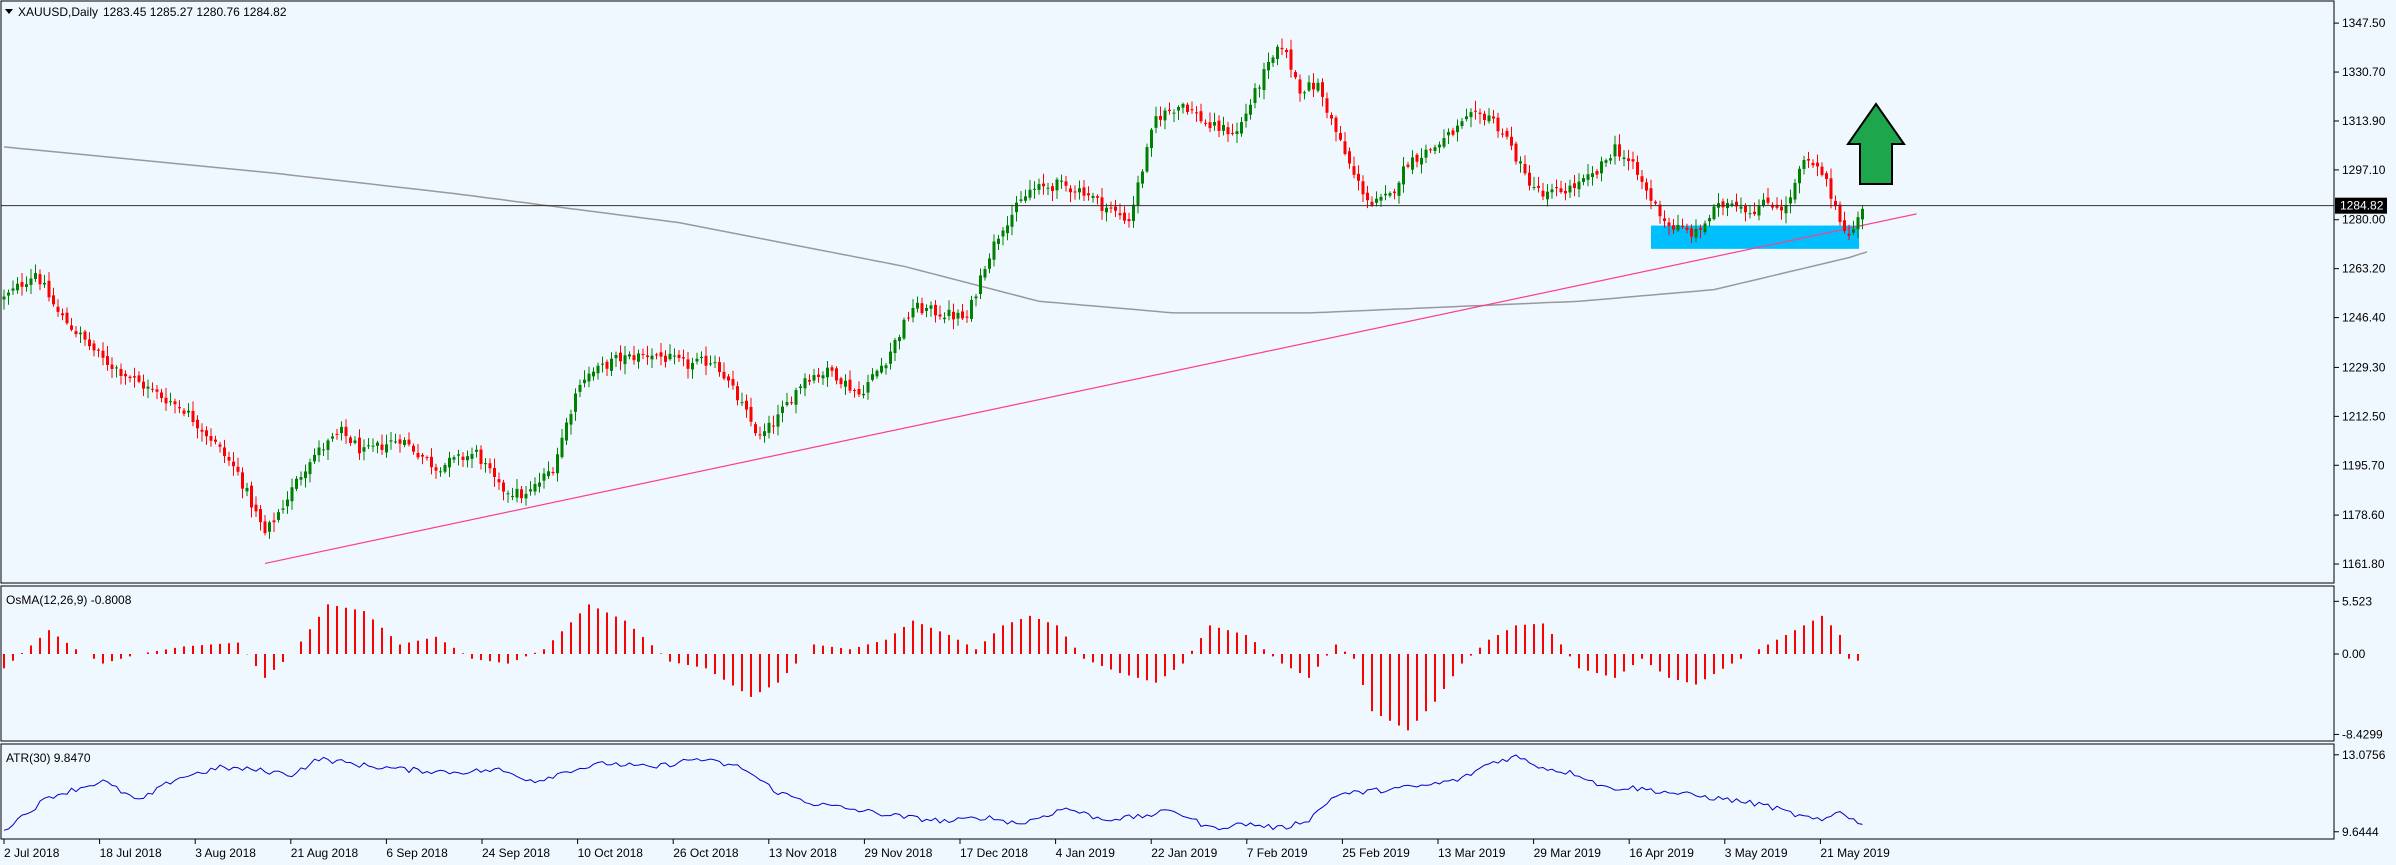 This screenshot has height=865, width=2396. I want to click on date-label: 25 Feb 2019, so click(1376, 853).